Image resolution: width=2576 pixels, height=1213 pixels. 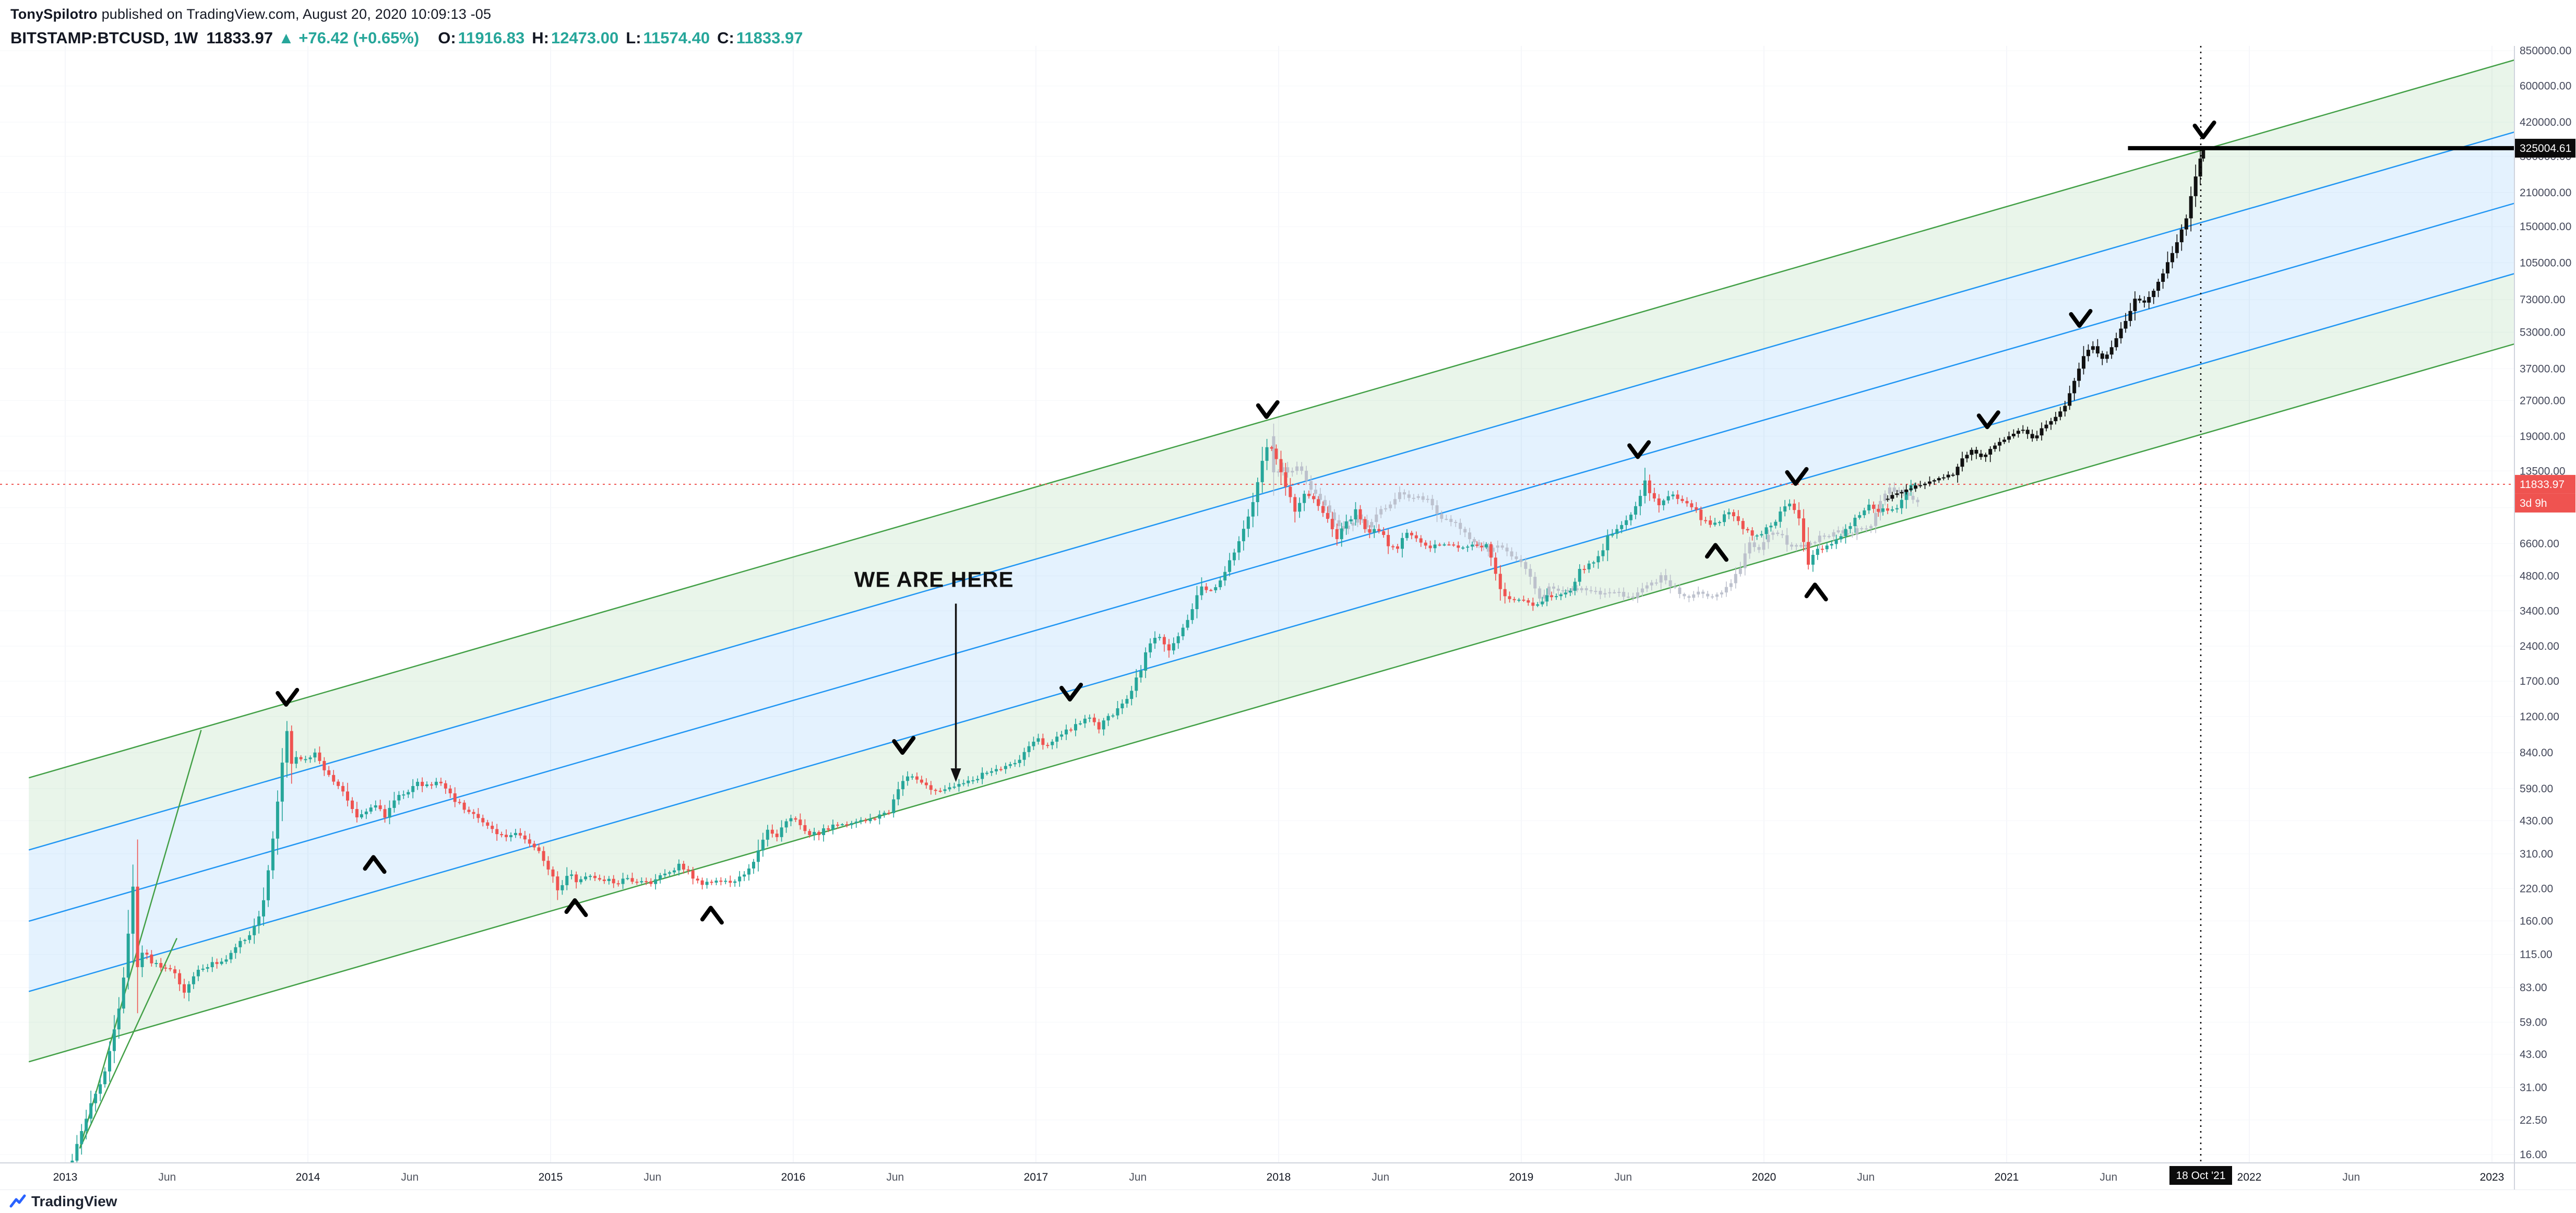 I want to click on svg-text: 4800.00, so click(x=2540, y=576).